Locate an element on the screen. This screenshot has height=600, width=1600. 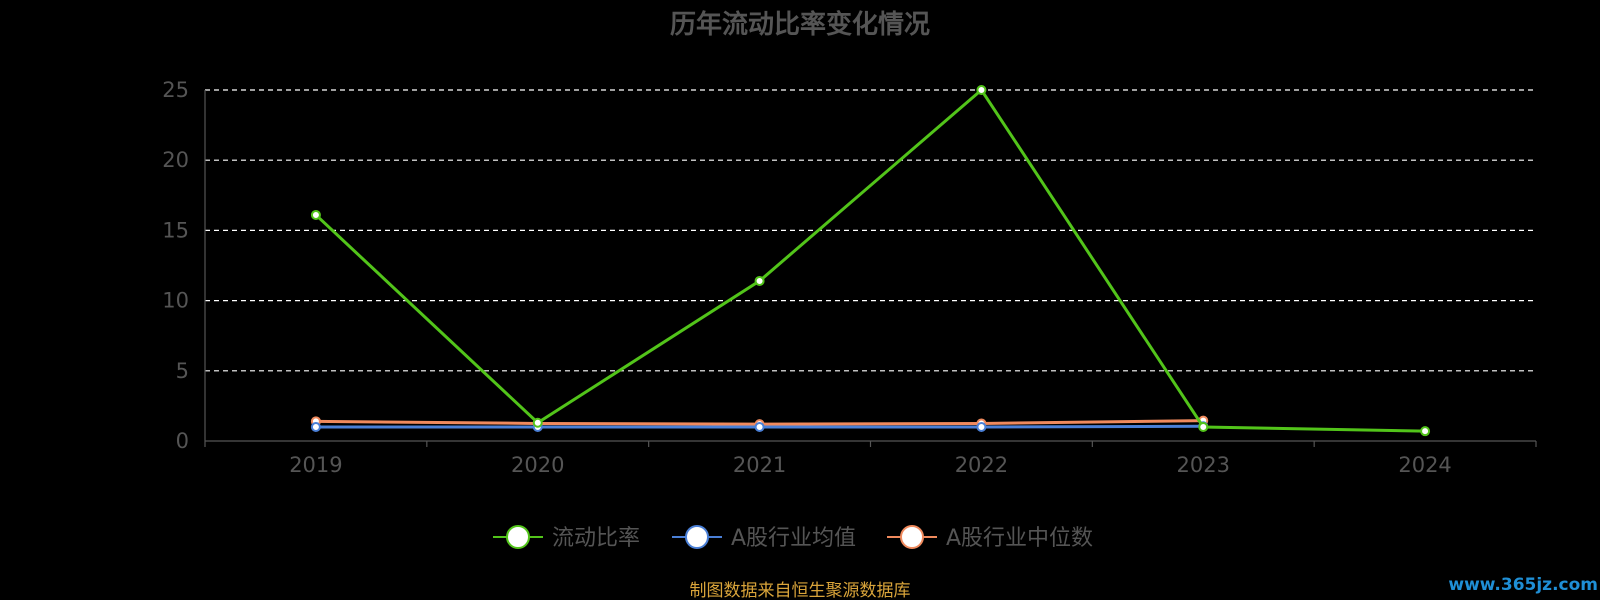
legend-label: 流动比率 is located at coordinates (596, 538).